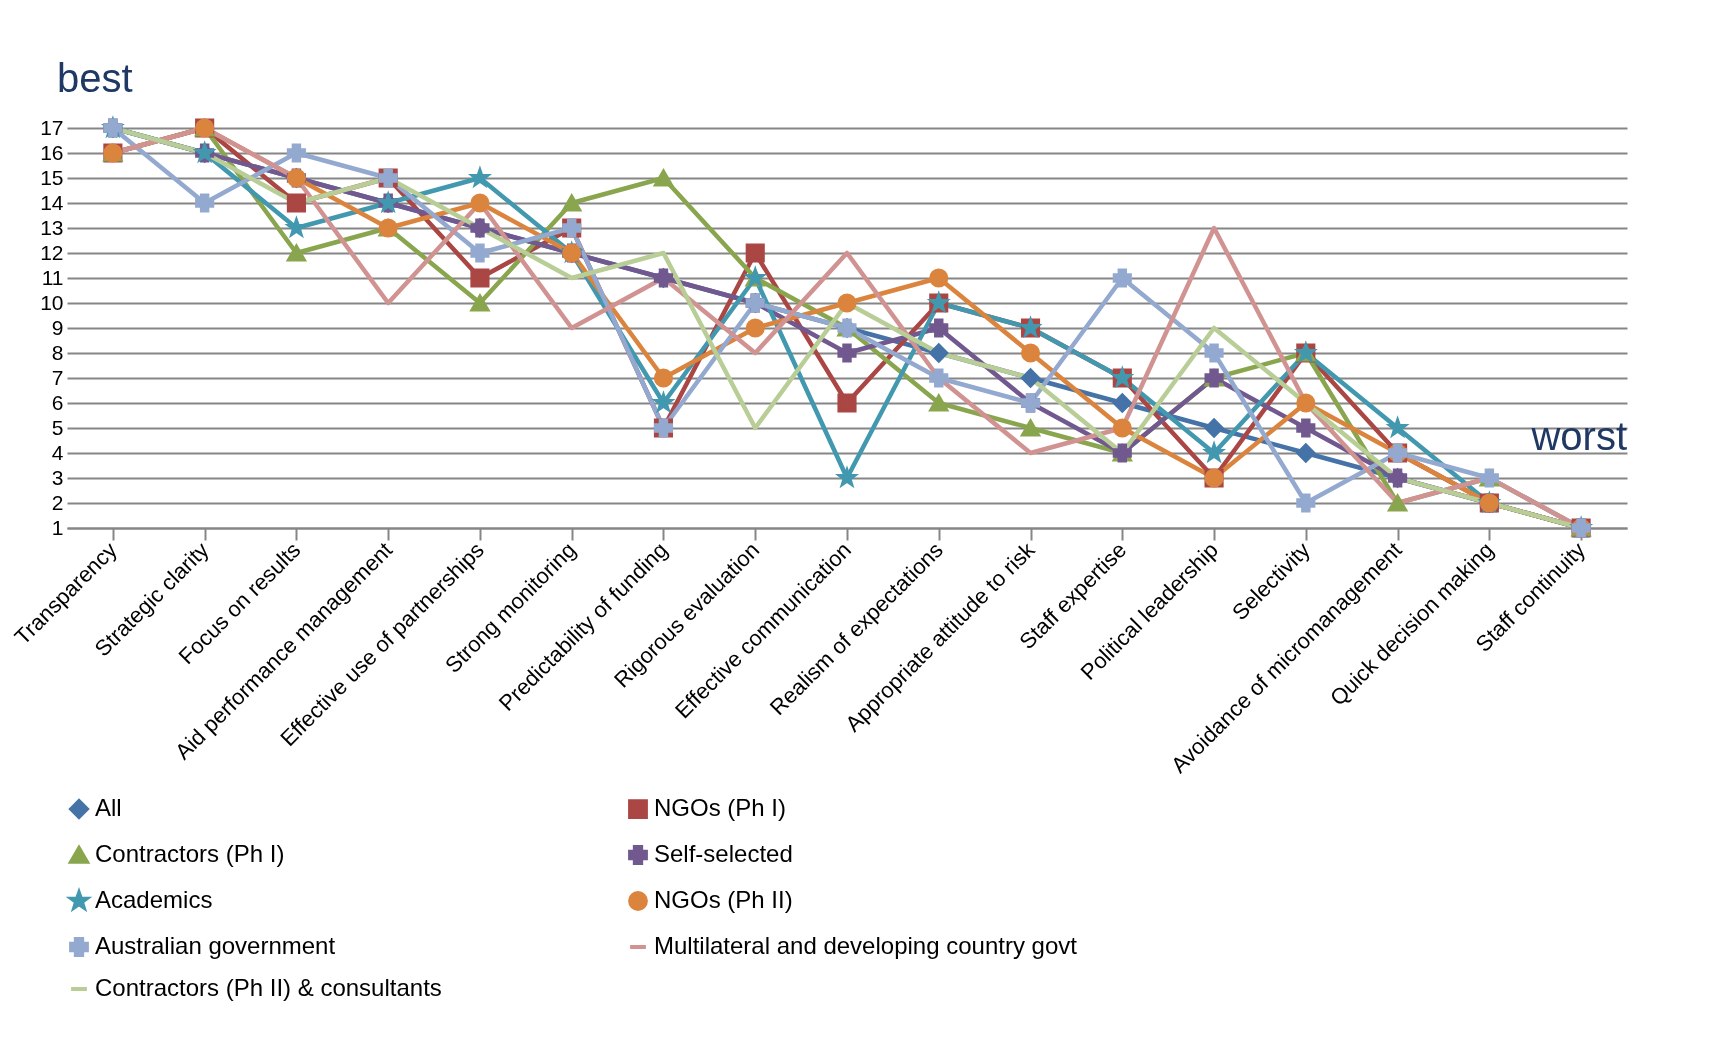 The width and height of the screenshot is (1711, 1048). What do you see at coordinates (52, 302) in the screenshot?
I see `y-tick-label: 10` at bounding box center [52, 302].